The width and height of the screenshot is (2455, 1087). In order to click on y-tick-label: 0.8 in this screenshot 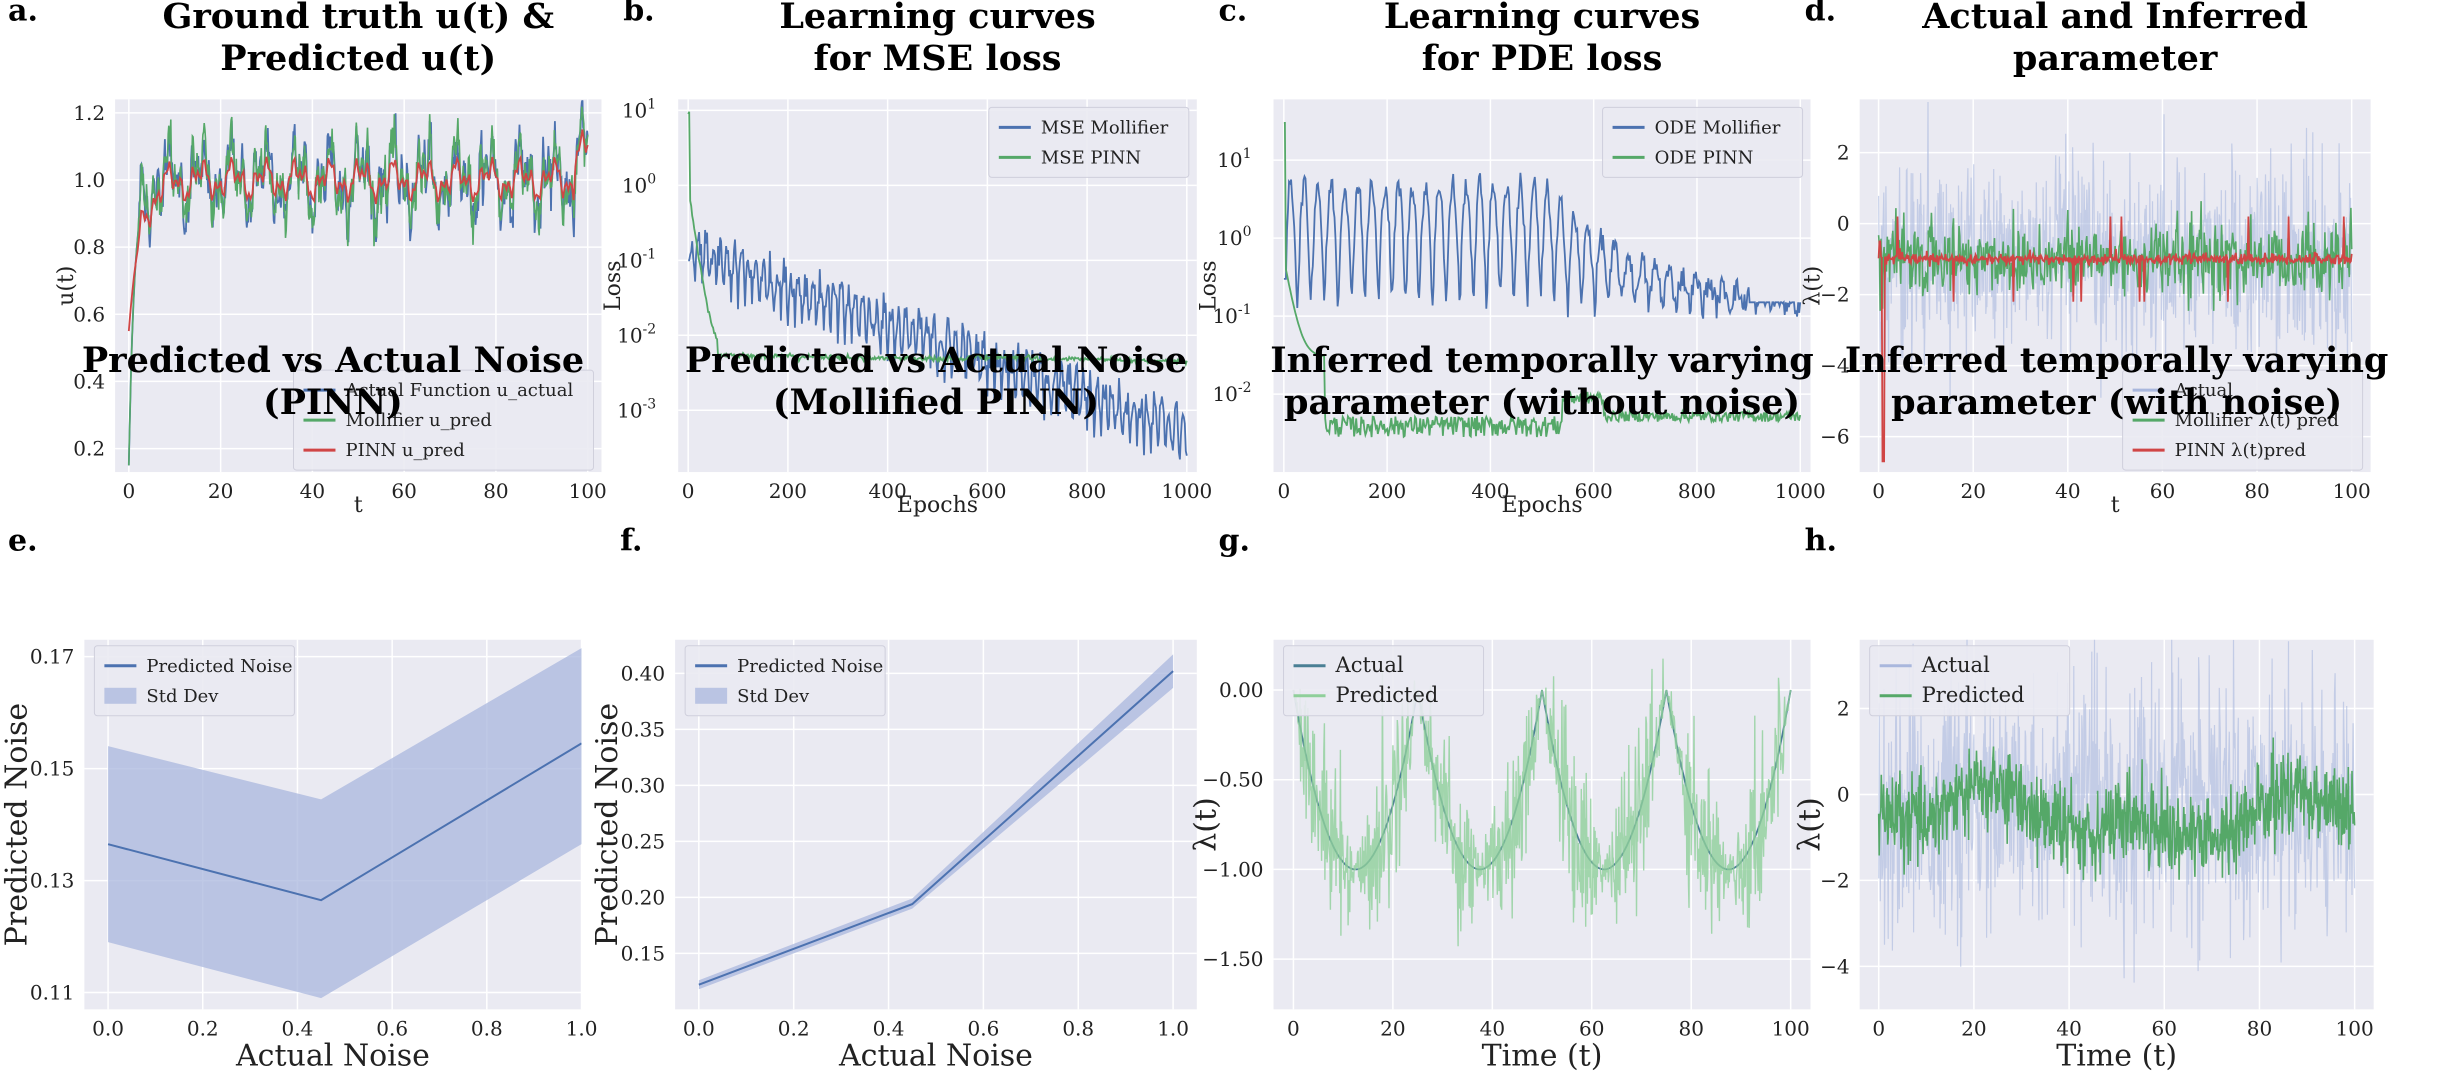, I will do `click(89, 247)`.